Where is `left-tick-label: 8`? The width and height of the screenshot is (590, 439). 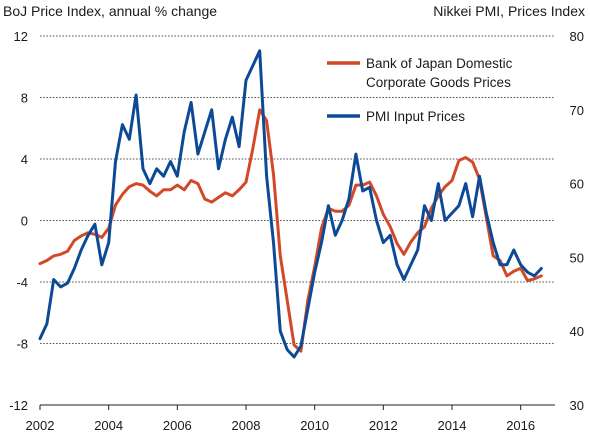 left-tick-label: 8 is located at coordinates (24, 98).